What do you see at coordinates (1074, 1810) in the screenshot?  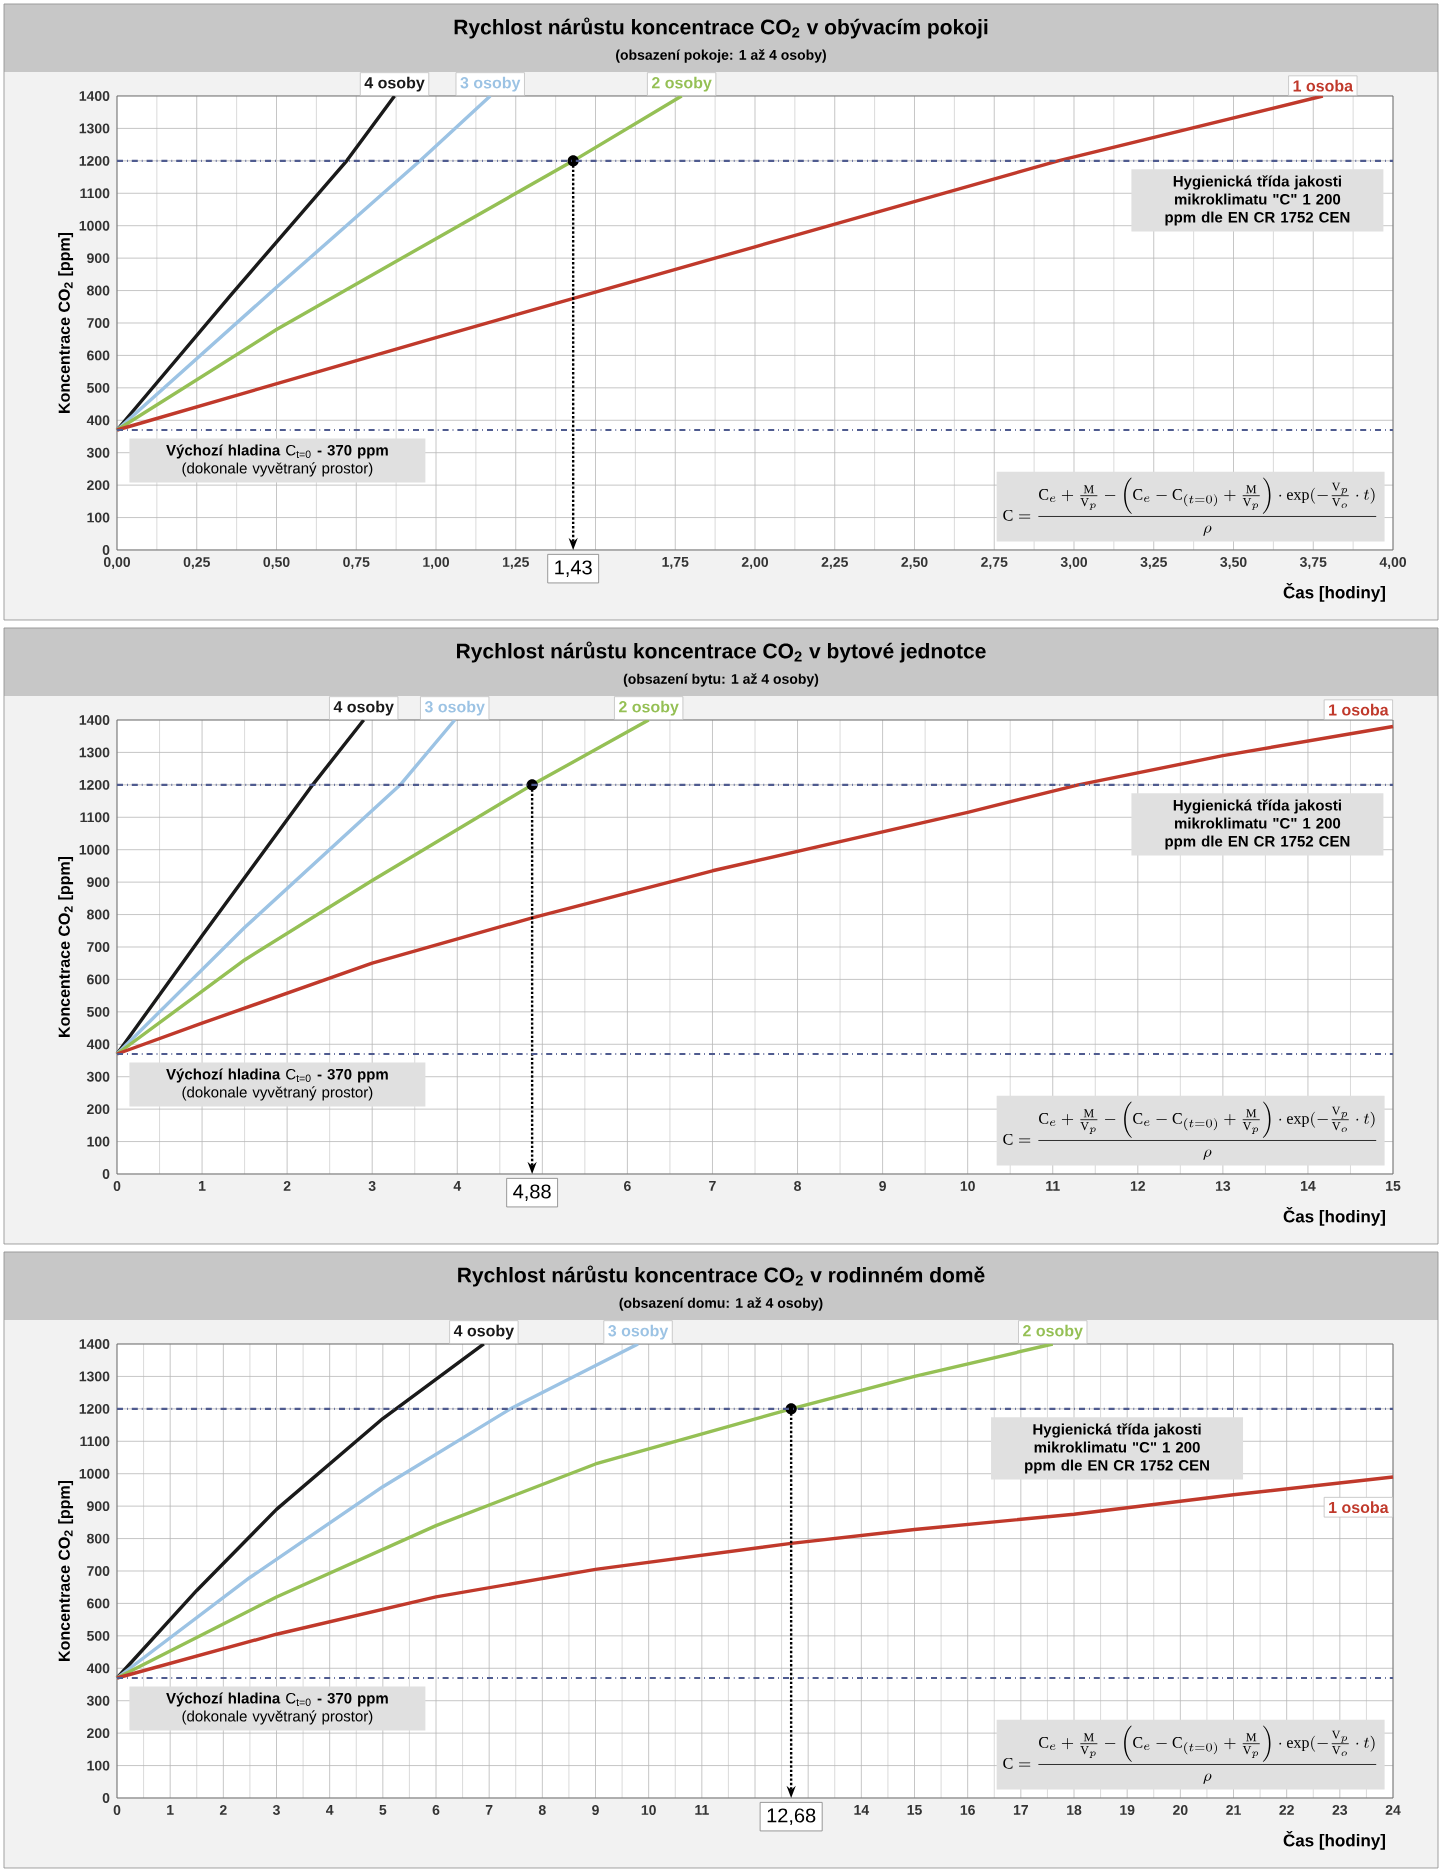 I see `x-tick-label: 18` at bounding box center [1074, 1810].